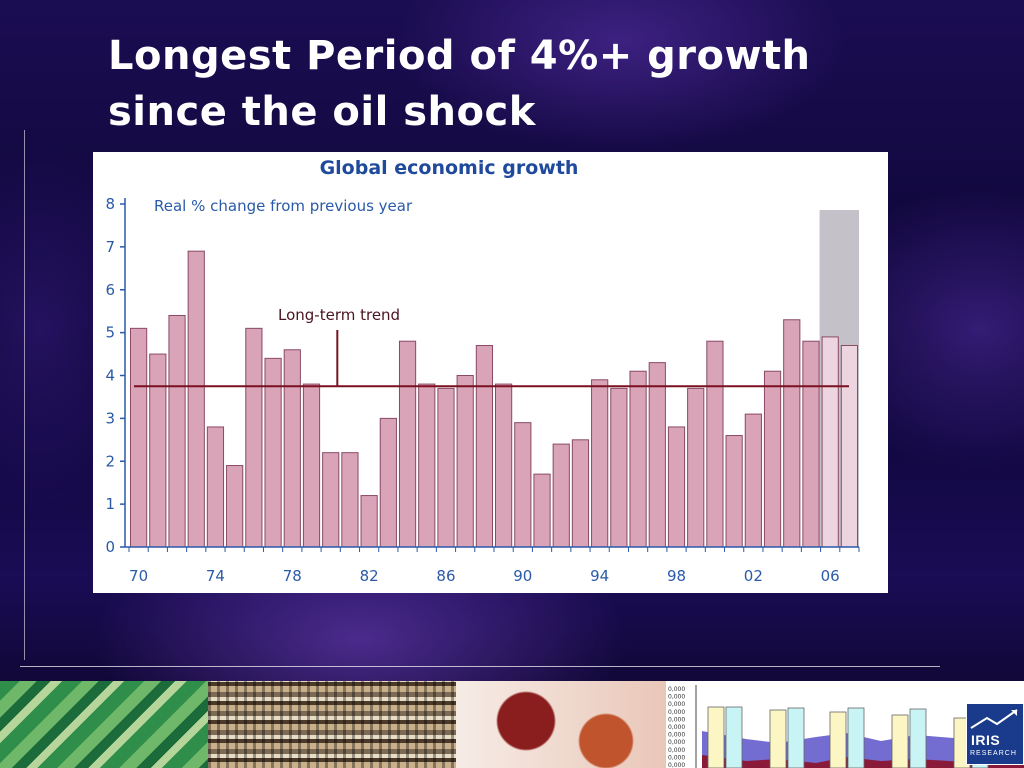 The width and height of the screenshot is (1024, 768). I want to click on x-tick-label-02: 02, so click(753, 576).